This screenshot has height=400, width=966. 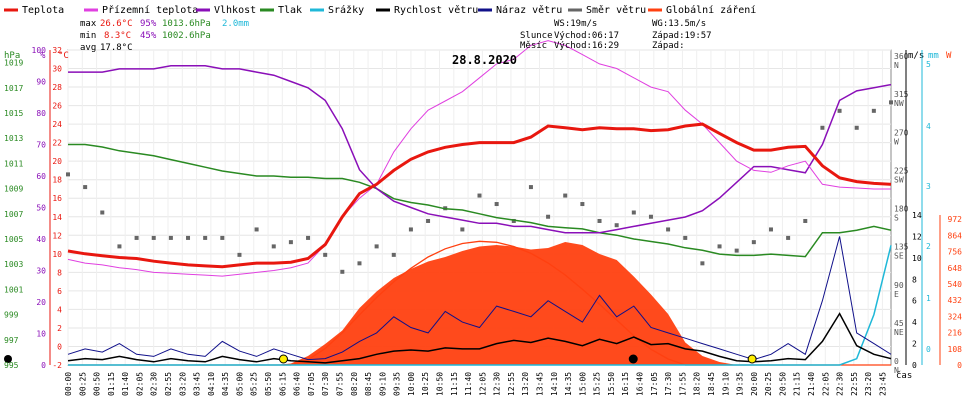 I want to click on tick-hpa: 995, so click(x=11, y=365).